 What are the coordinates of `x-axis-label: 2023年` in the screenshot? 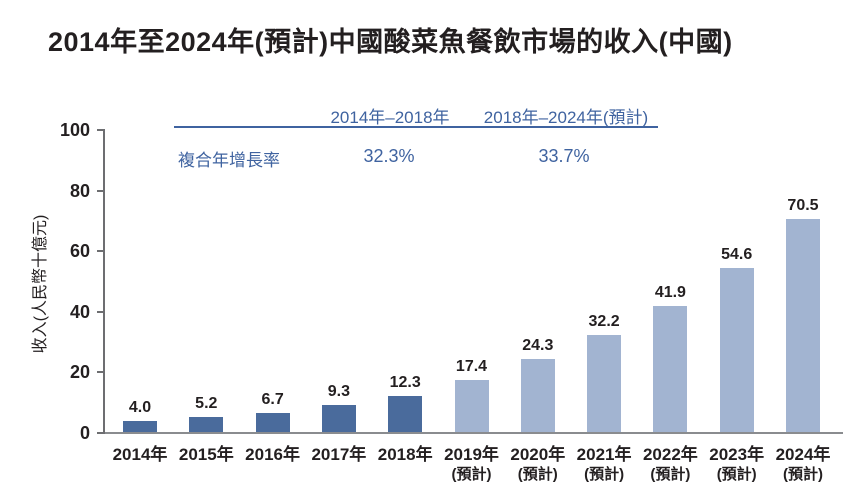 It's located at (737, 454).